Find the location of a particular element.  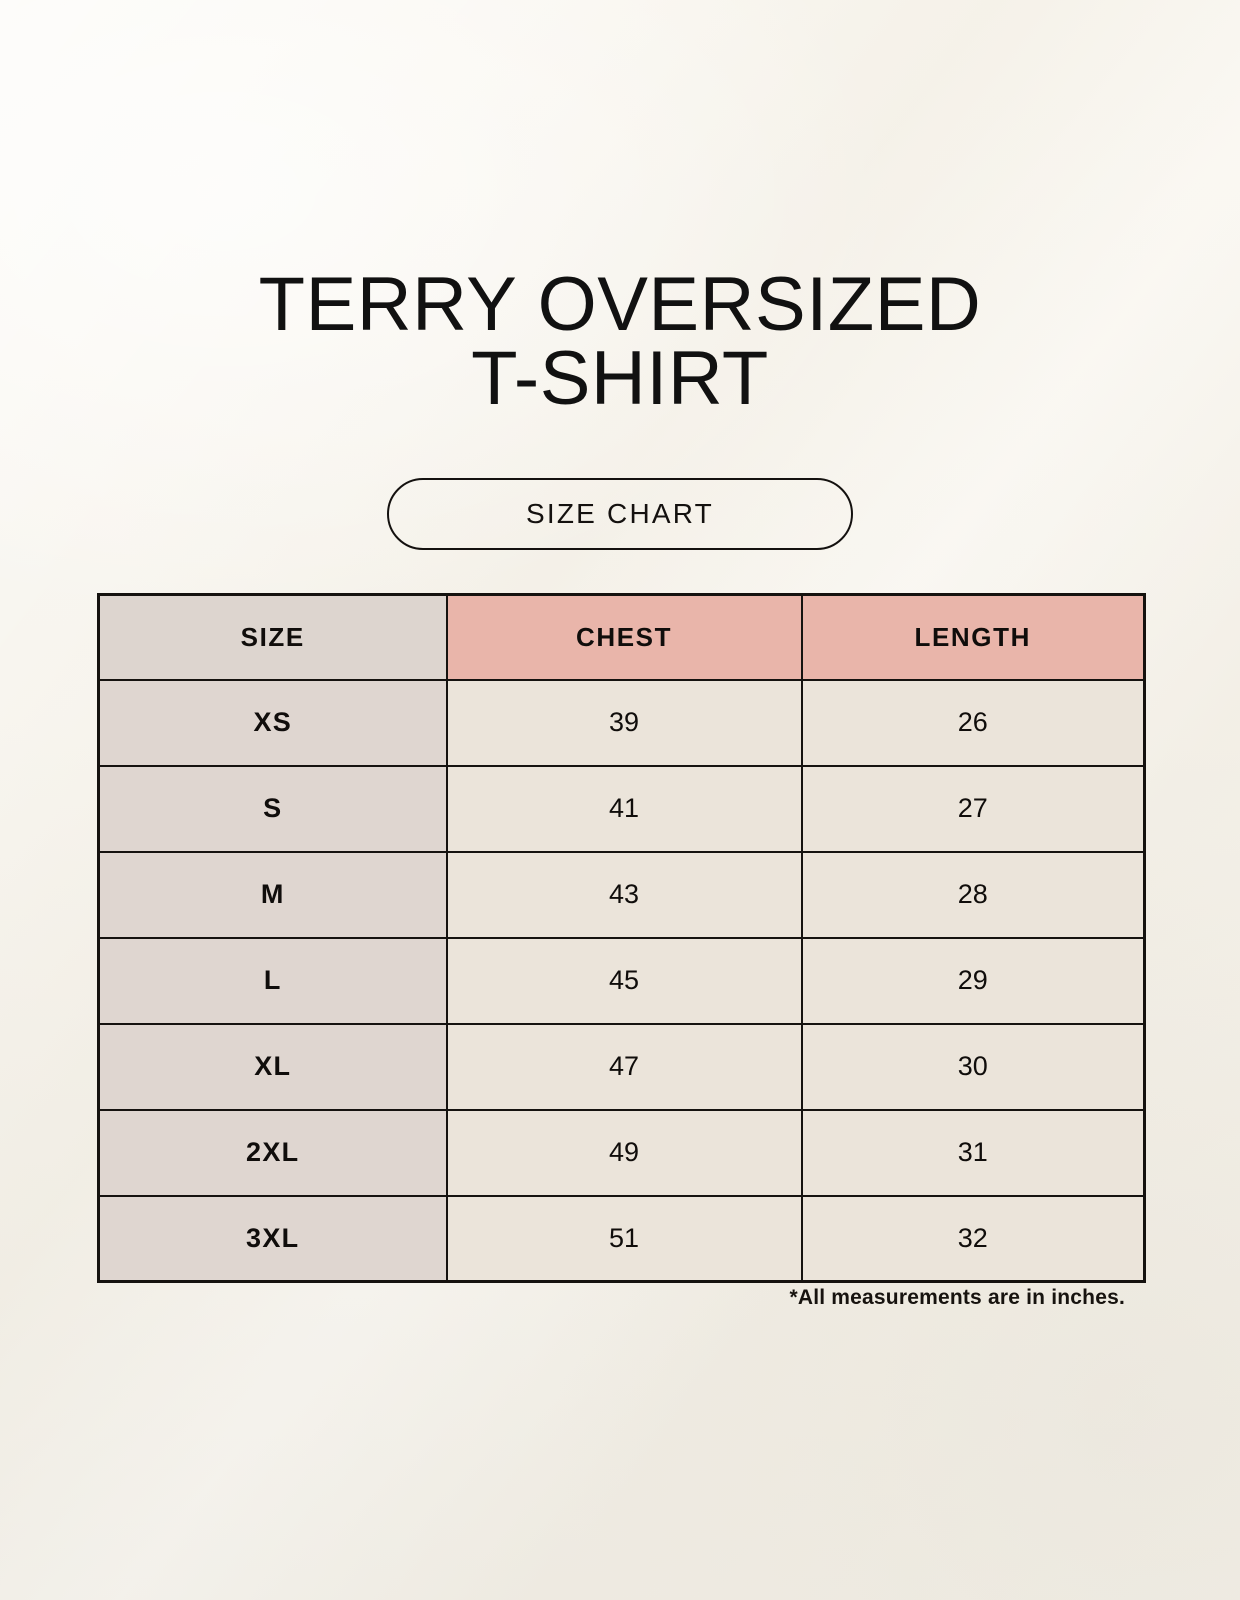

table-row: L 45 29 is located at coordinates (621, 980).